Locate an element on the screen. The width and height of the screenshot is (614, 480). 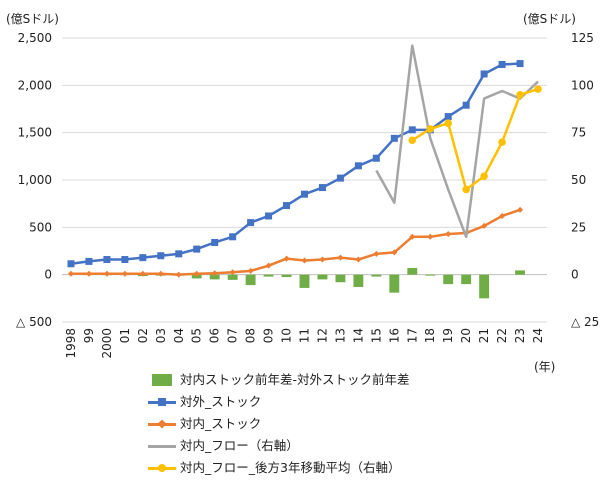
legend-item-diff: 対内ストック前年差-対外ストック前年差 is located at coordinates (279, 380).